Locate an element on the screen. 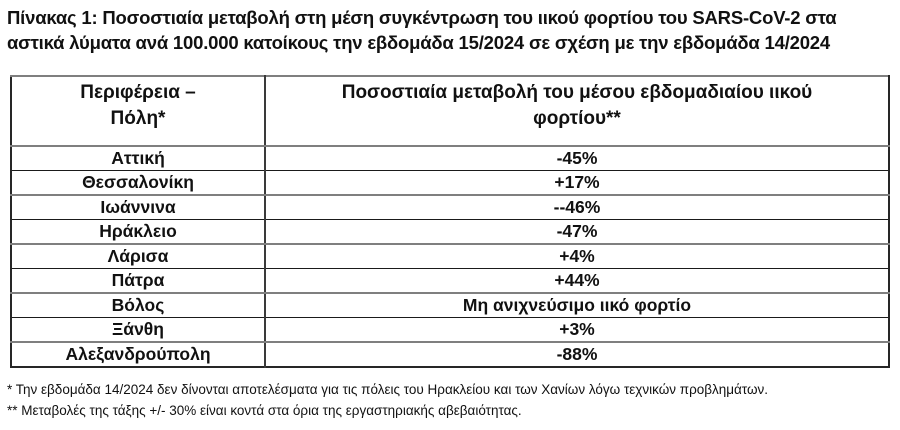  header-region-city-line-2: Πόλη* is located at coordinates (138, 118).